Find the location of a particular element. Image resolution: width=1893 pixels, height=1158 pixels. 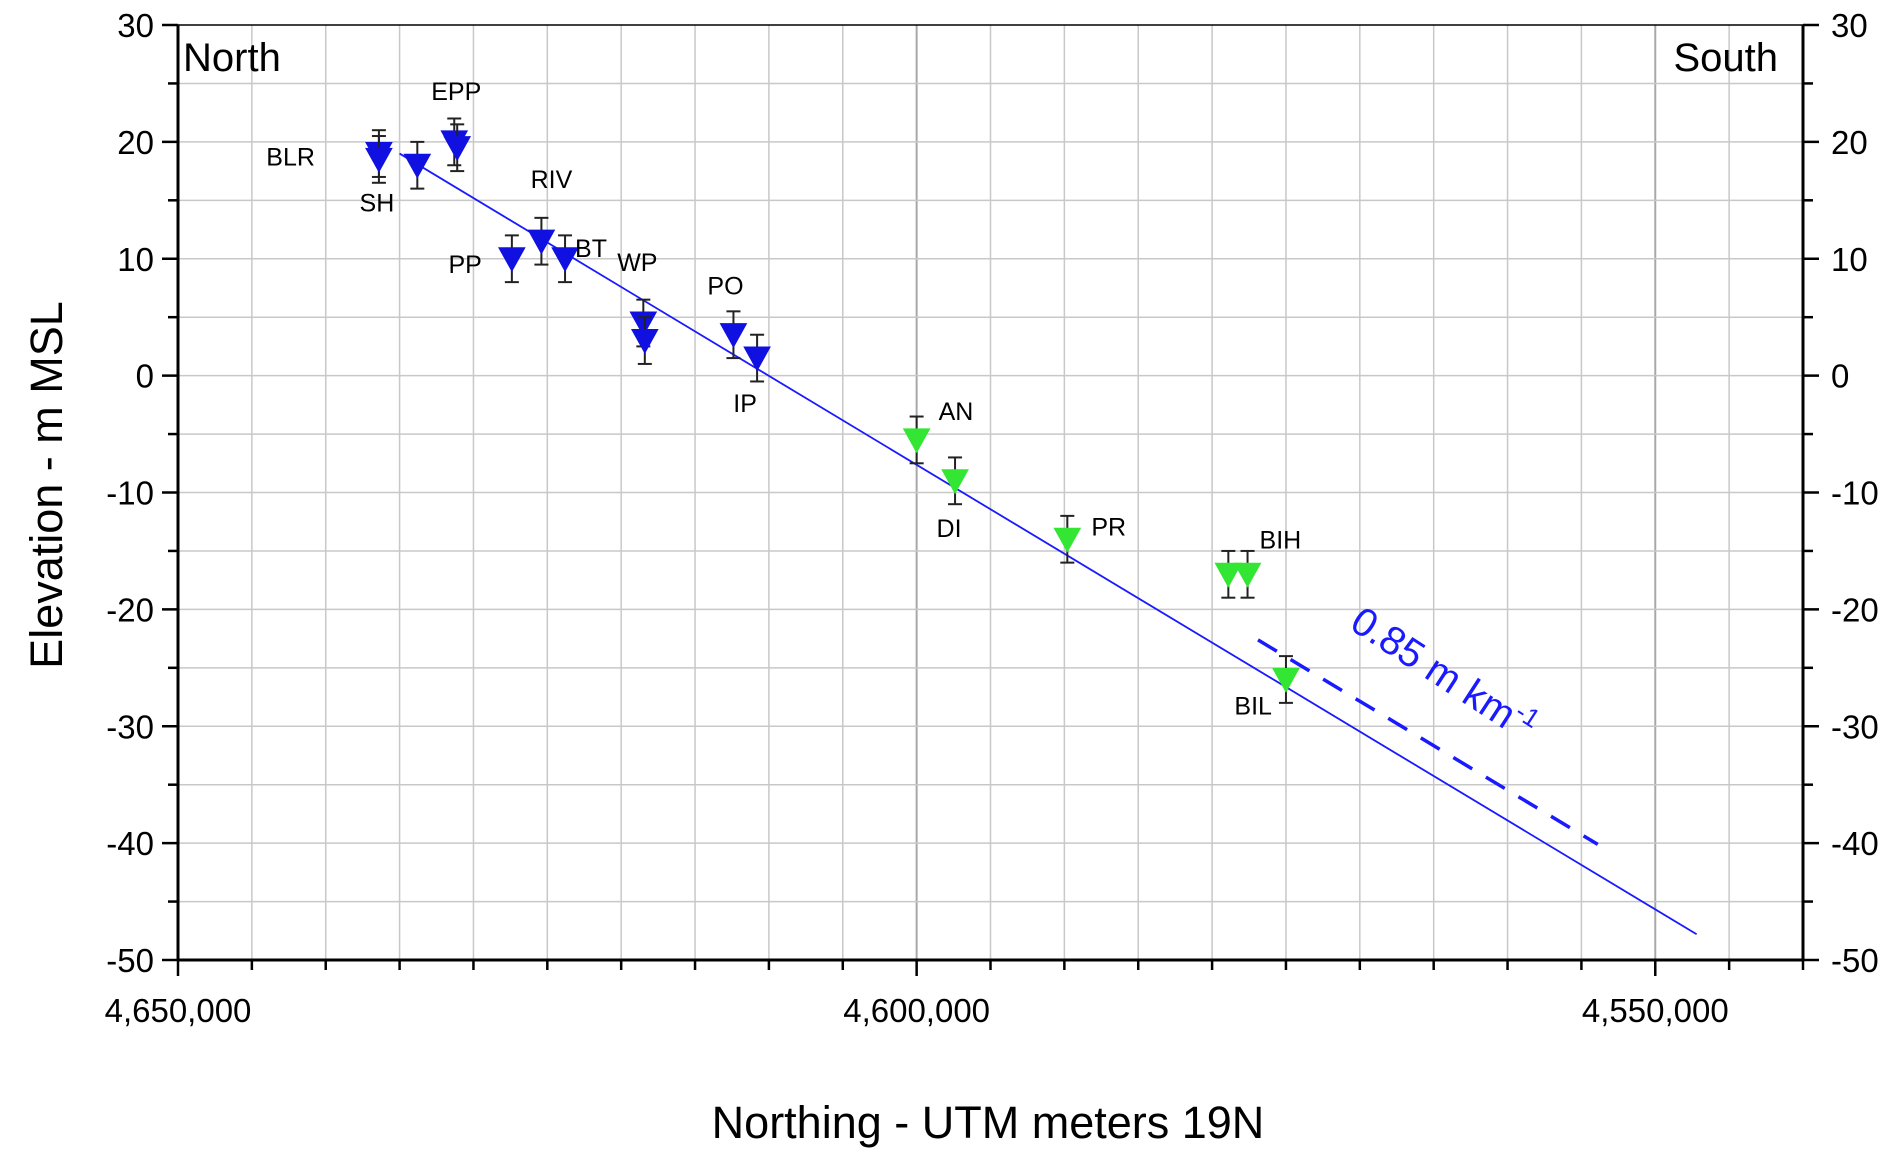

y-tick-label-left: 30 is located at coordinates (135, 25).